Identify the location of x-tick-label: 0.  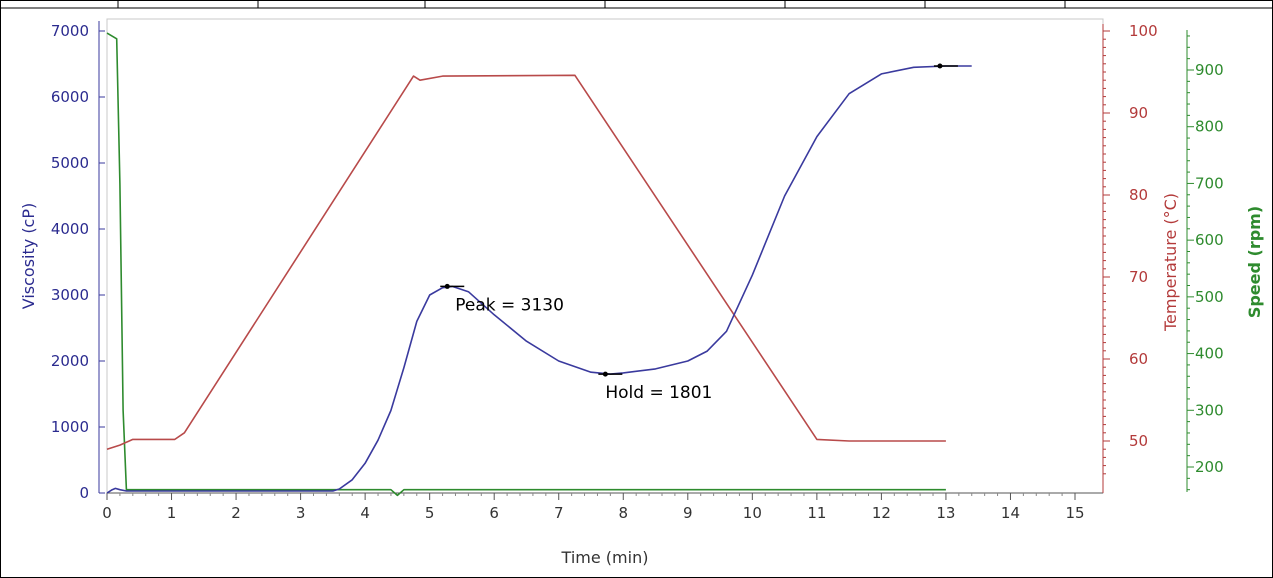
(107, 513).